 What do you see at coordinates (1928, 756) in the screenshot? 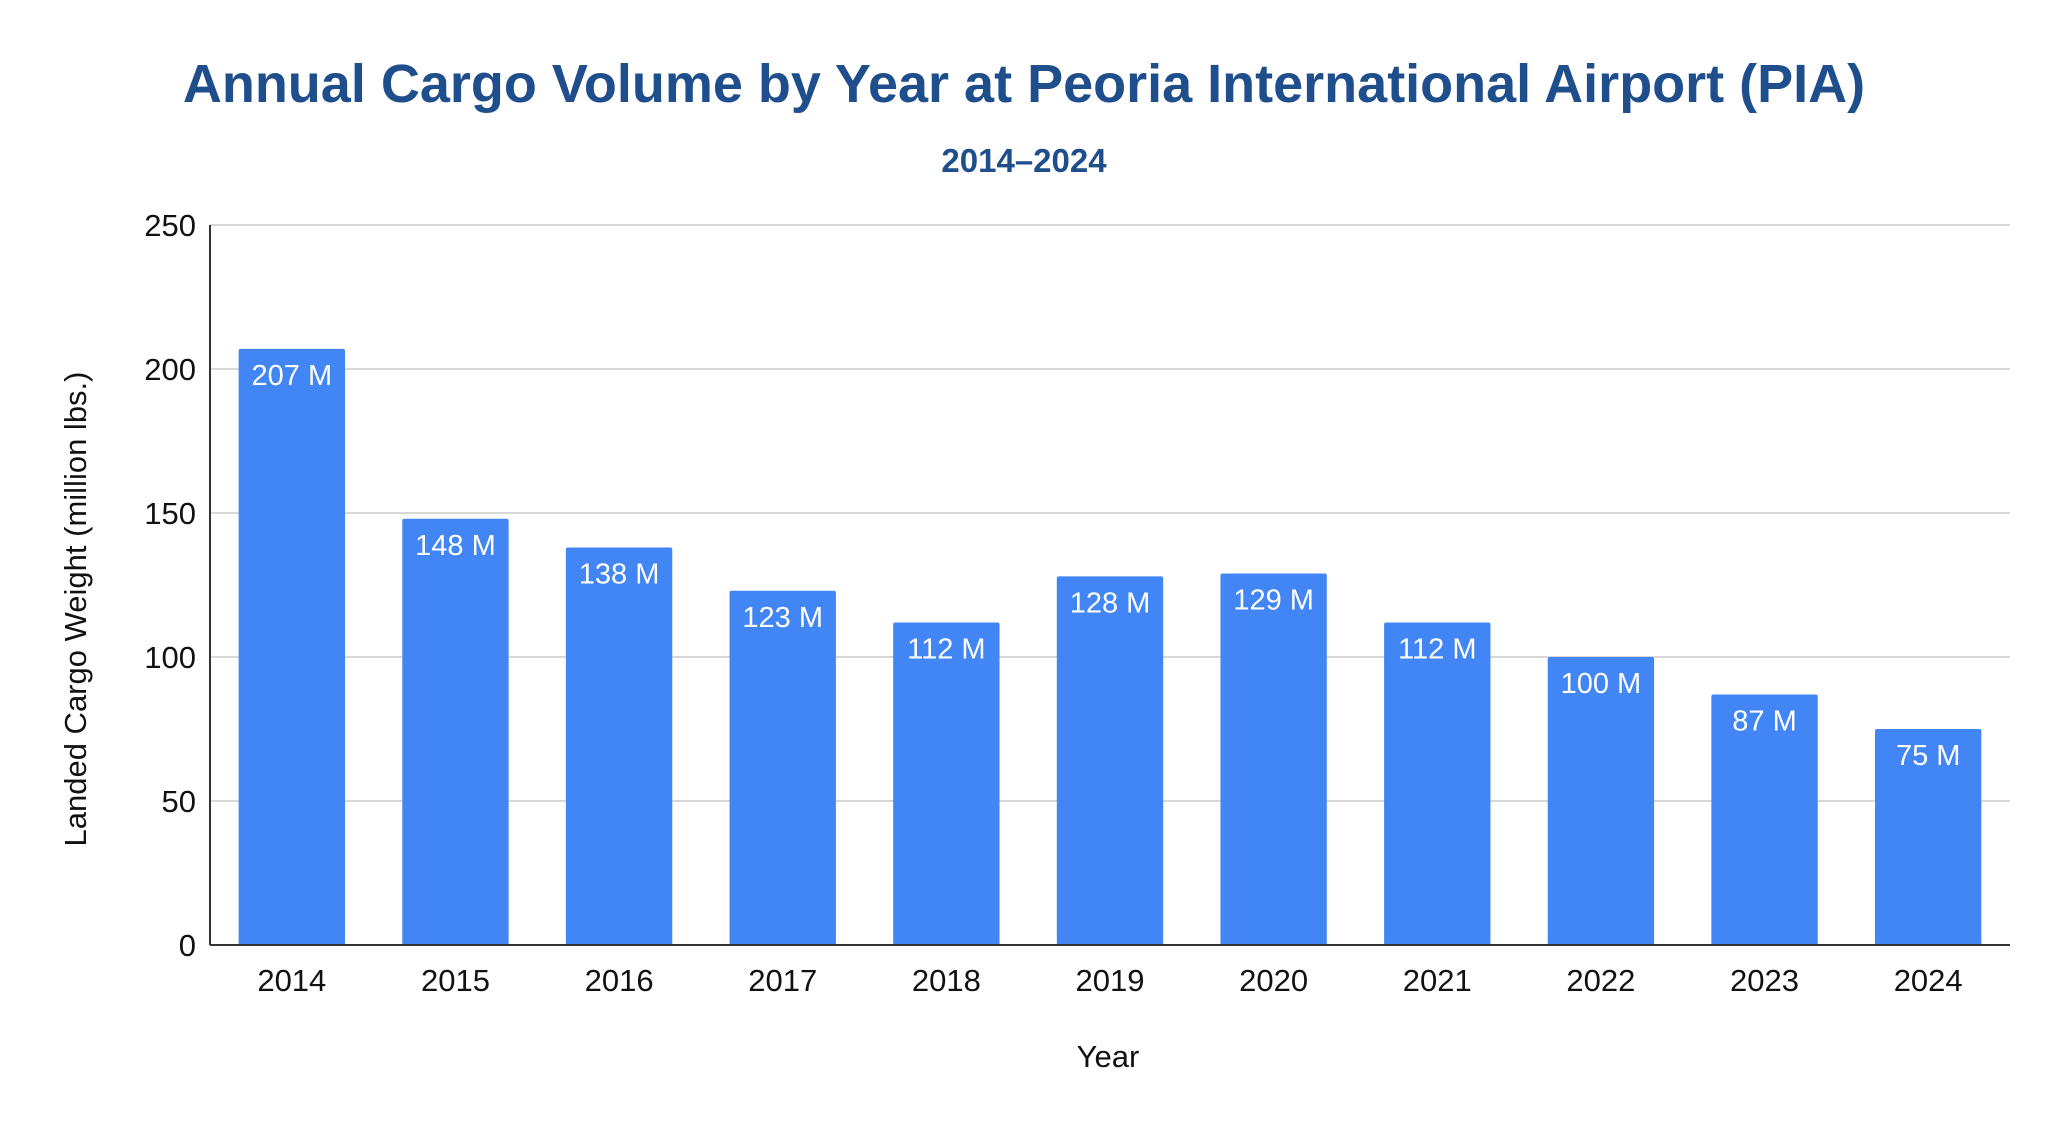
I see `data-label-2024: 75 M` at bounding box center [1928, 756].